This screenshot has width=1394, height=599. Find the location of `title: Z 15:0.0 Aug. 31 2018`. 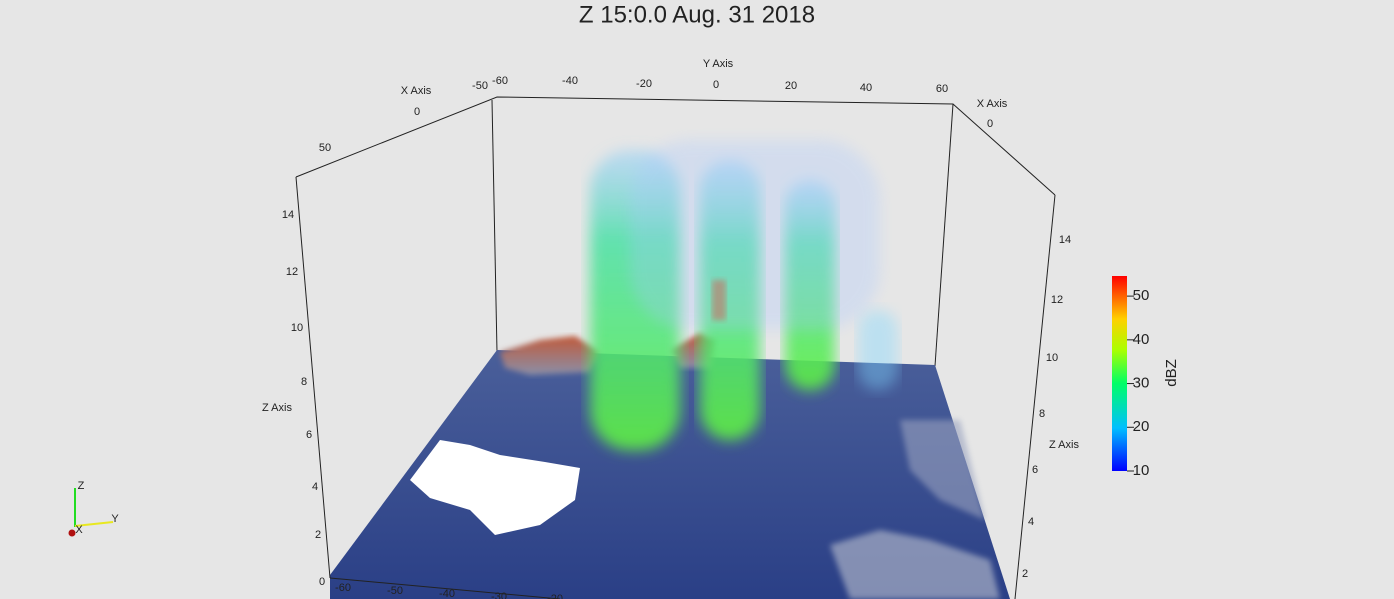

title: Z 15:0.0 Aug. 31 2018 is located at coordinates (697, 14).